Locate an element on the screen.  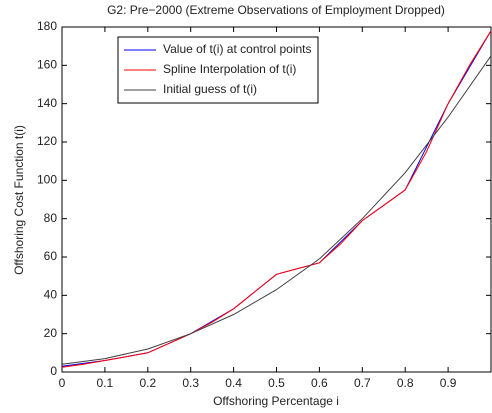
x-tick-label: 0.1 is located at coordinates (105, 383).